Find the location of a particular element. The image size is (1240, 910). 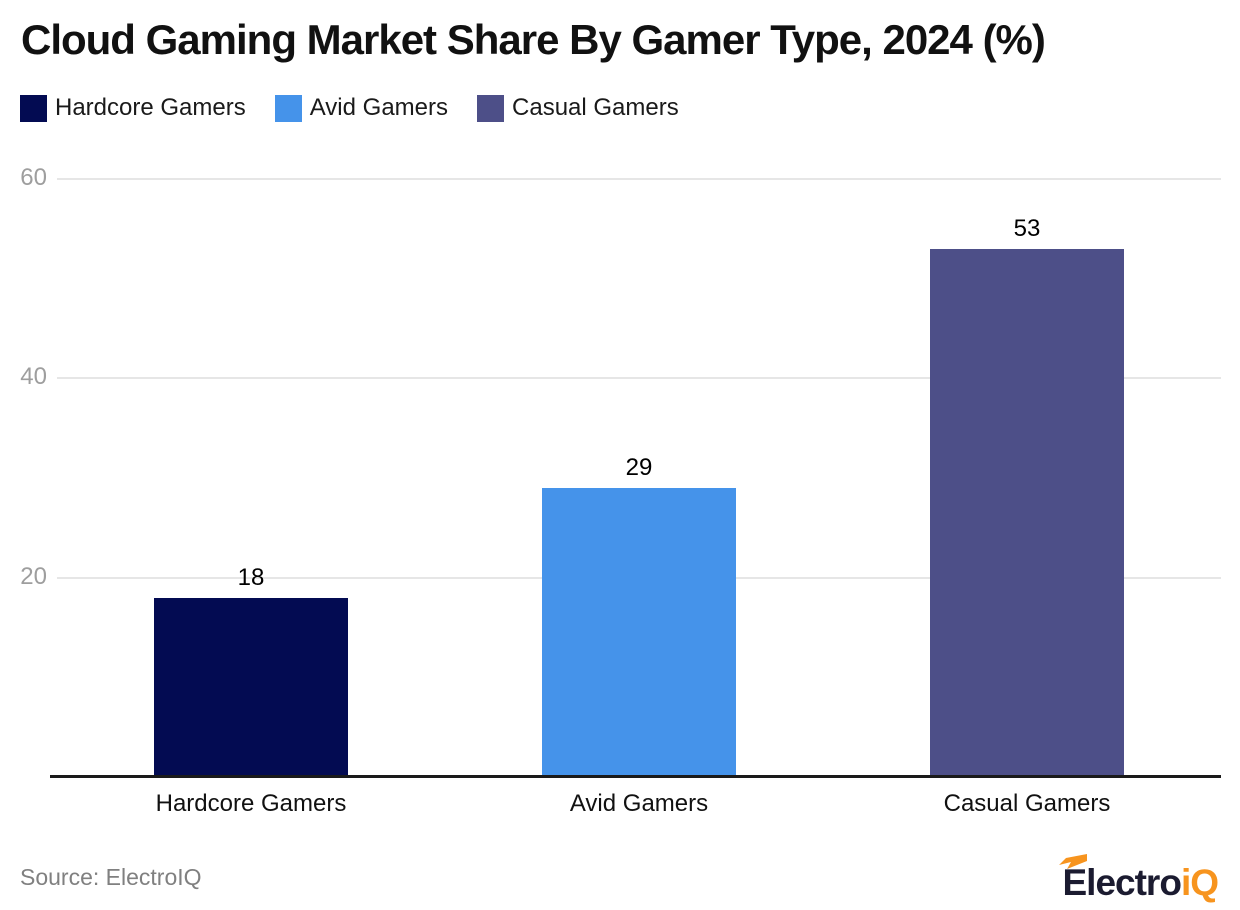

legend-swatch-avid-gamers is located at coordinates (288, 108).